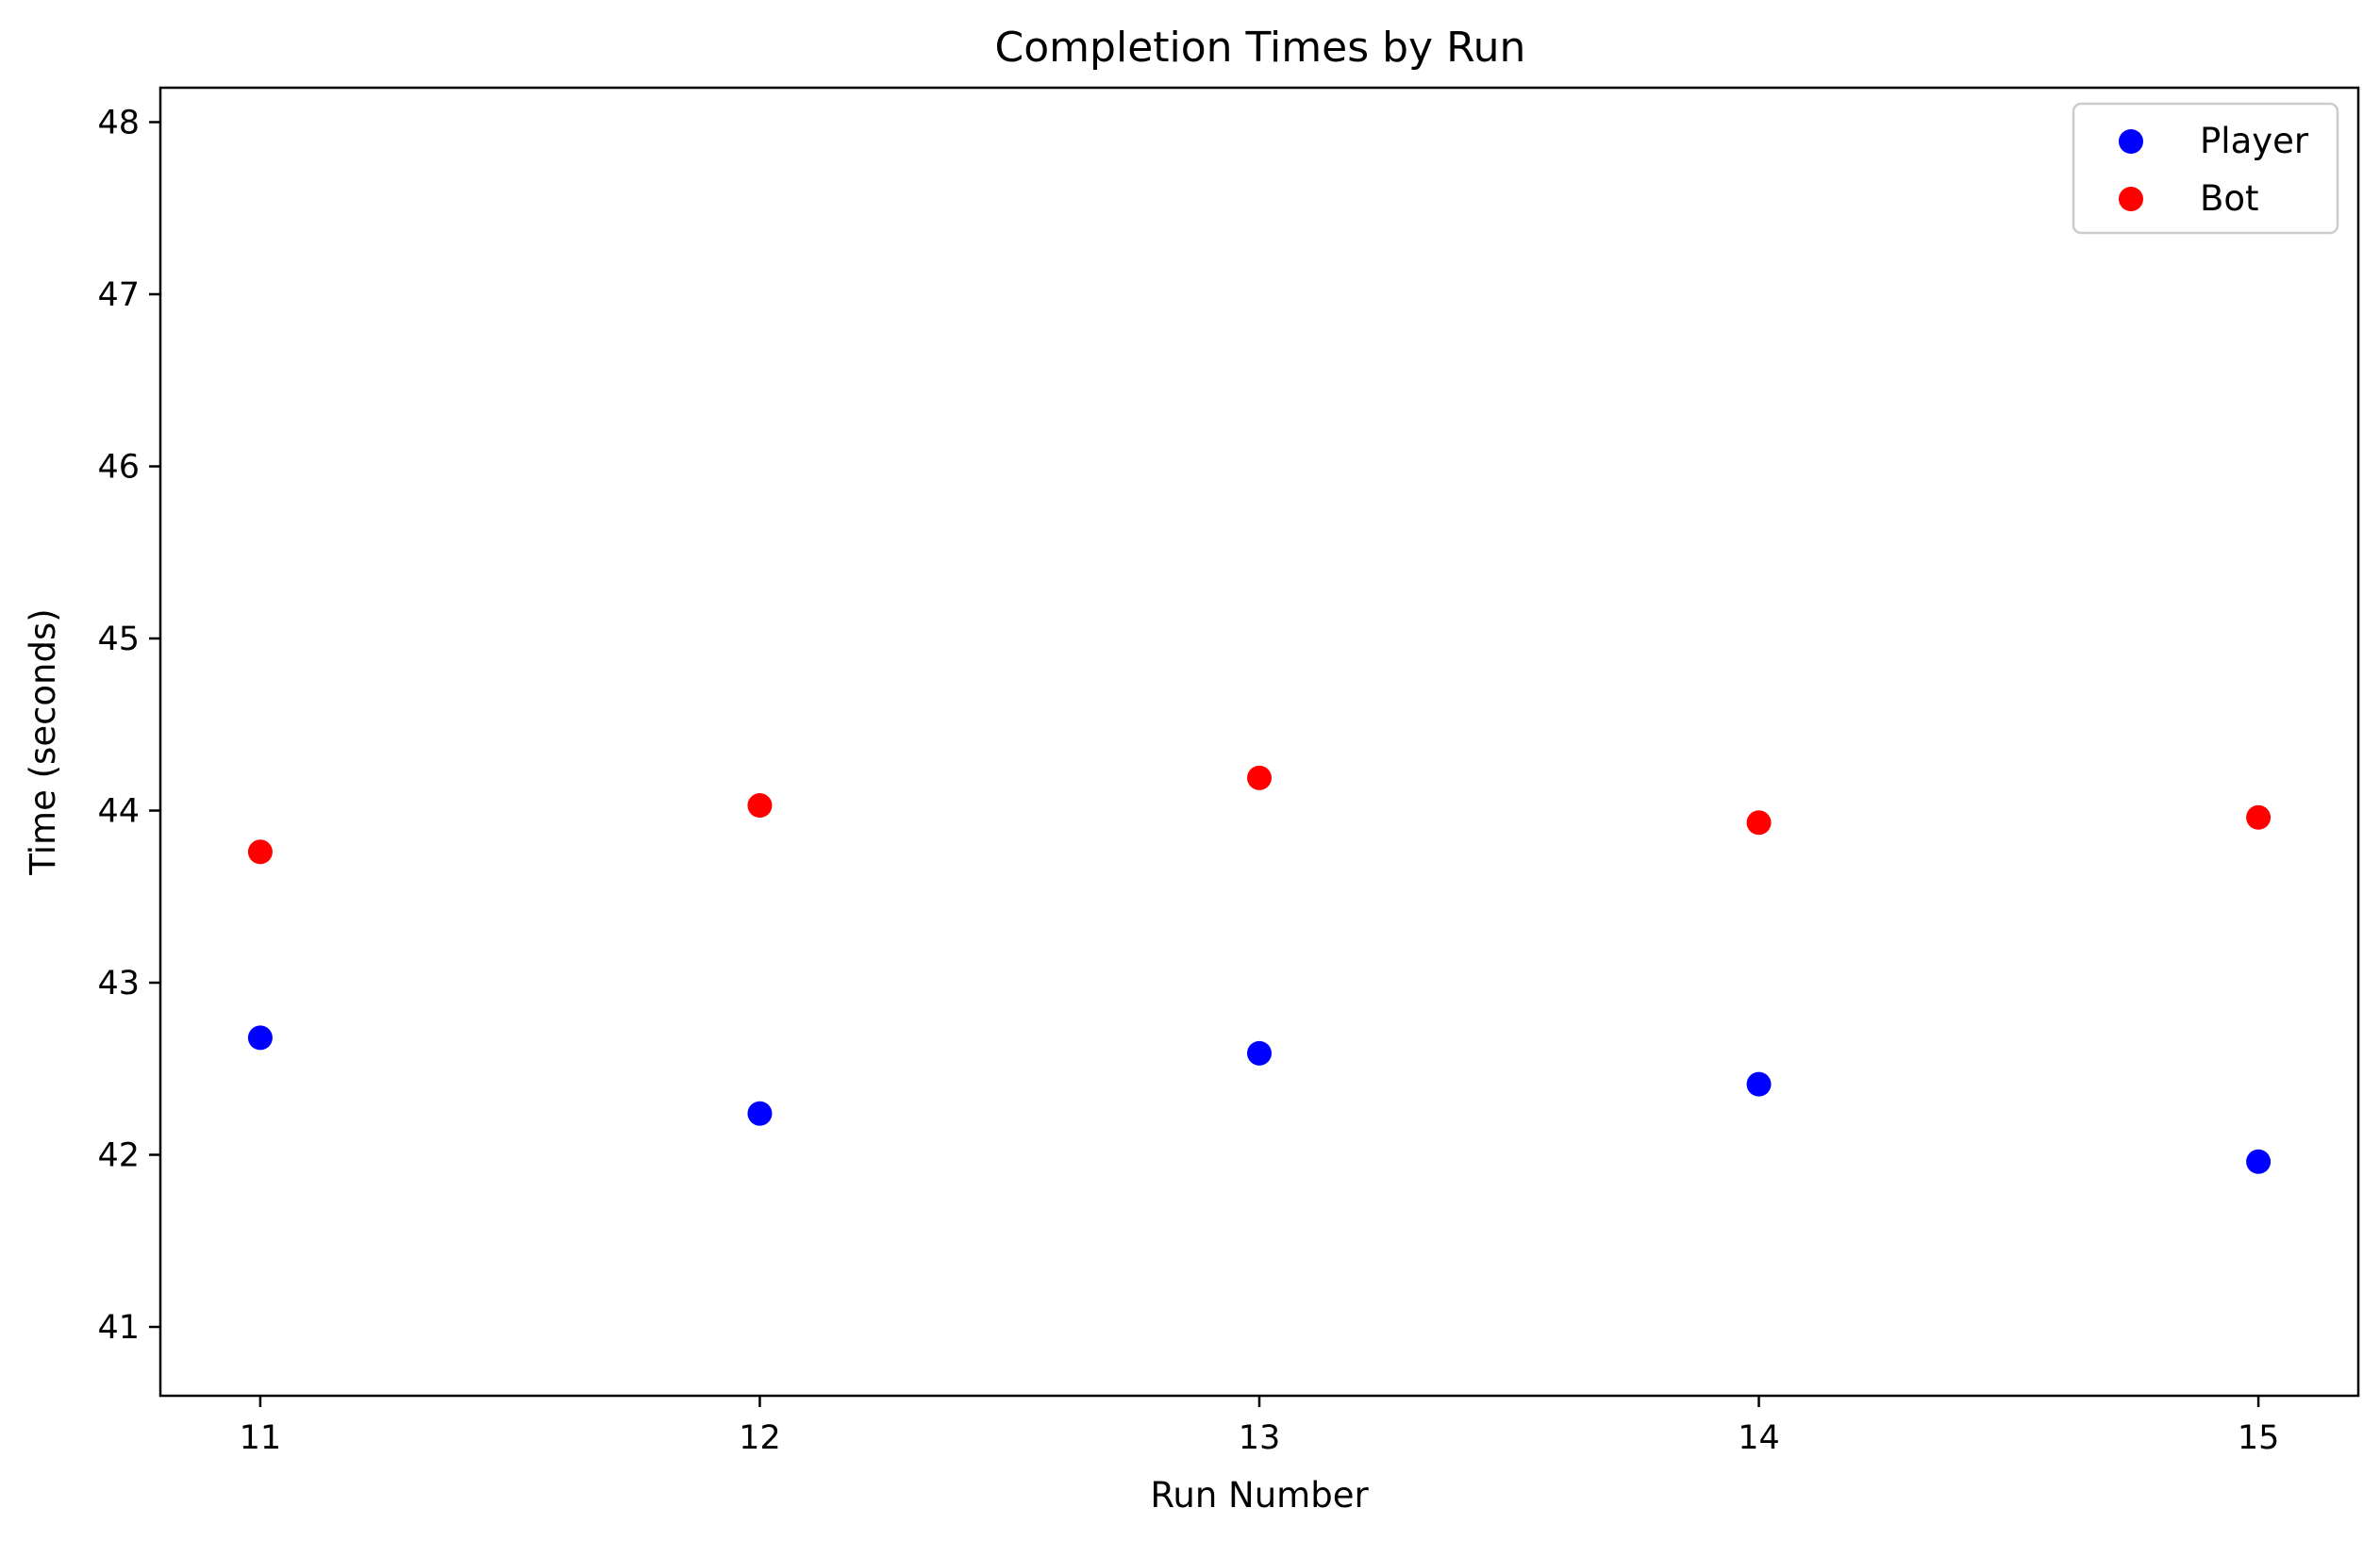 The width and height of the screenshot is (2380, 1541). I want to click on x-tick-label: 15, so click(2259, 1438).